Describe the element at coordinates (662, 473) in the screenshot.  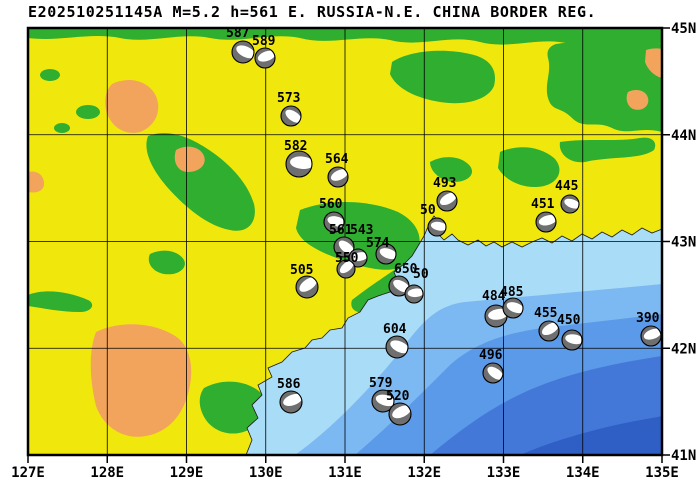
I see `lon-axis-label: 135E` at that location.